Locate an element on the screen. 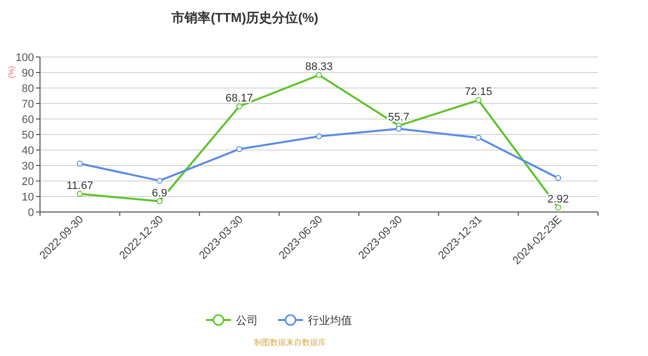 The width and height of the screenshot is (648, 356). y-tick-label: 90 is located at coordinates (28, 74).